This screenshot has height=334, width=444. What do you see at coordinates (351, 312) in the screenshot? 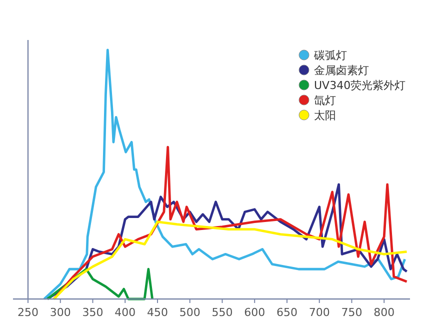
I see `x-tick-label: 750` at bounding box center [351, 312].